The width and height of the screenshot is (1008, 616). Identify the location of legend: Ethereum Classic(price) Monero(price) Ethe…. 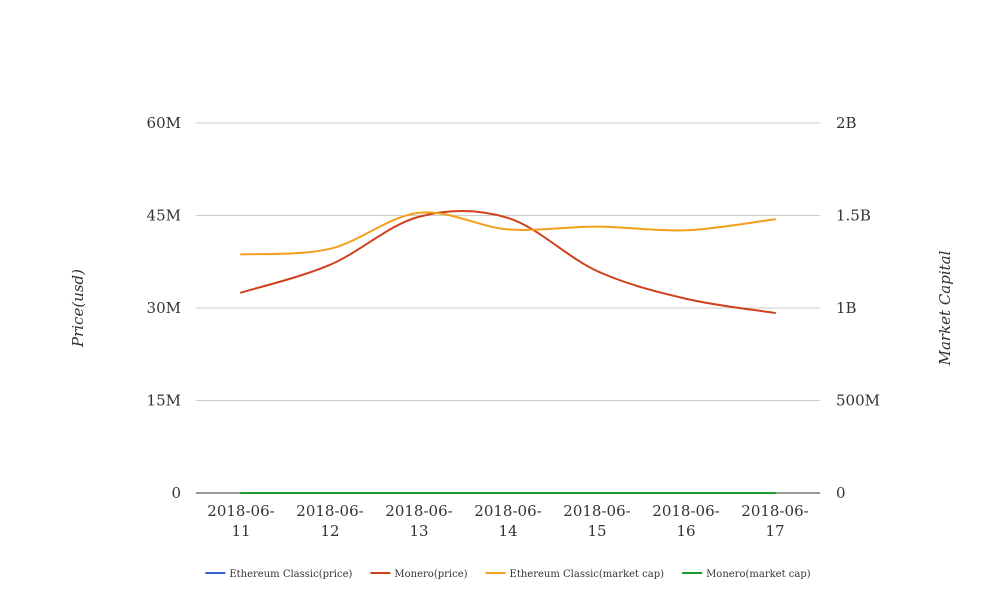
(507, 574).